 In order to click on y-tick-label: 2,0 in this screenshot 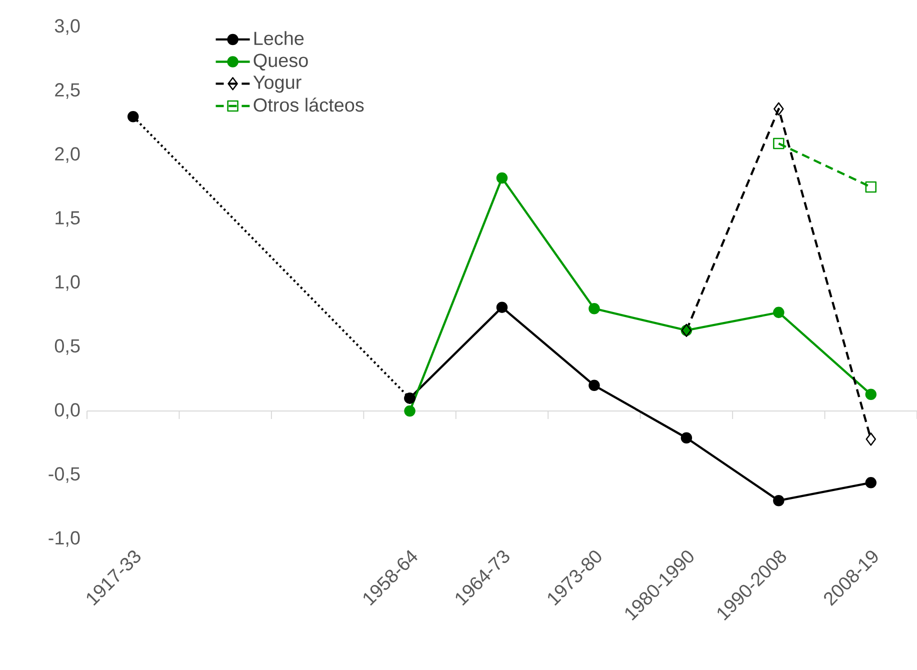, I will do `click(67, 155)`.